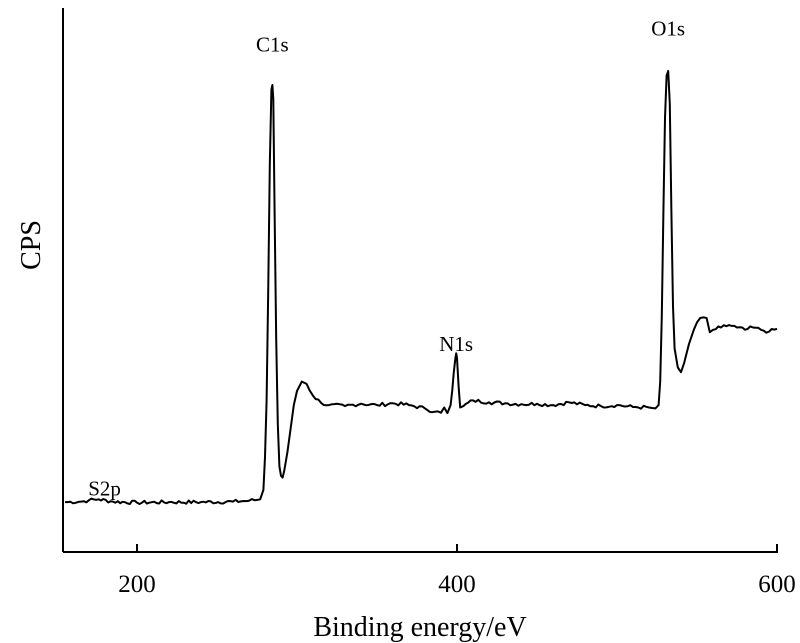  What do you see at coordinates (104, 489) in the screenshot?
I see `peak-label-s2p: S2p` at bounding box center [104, 489].